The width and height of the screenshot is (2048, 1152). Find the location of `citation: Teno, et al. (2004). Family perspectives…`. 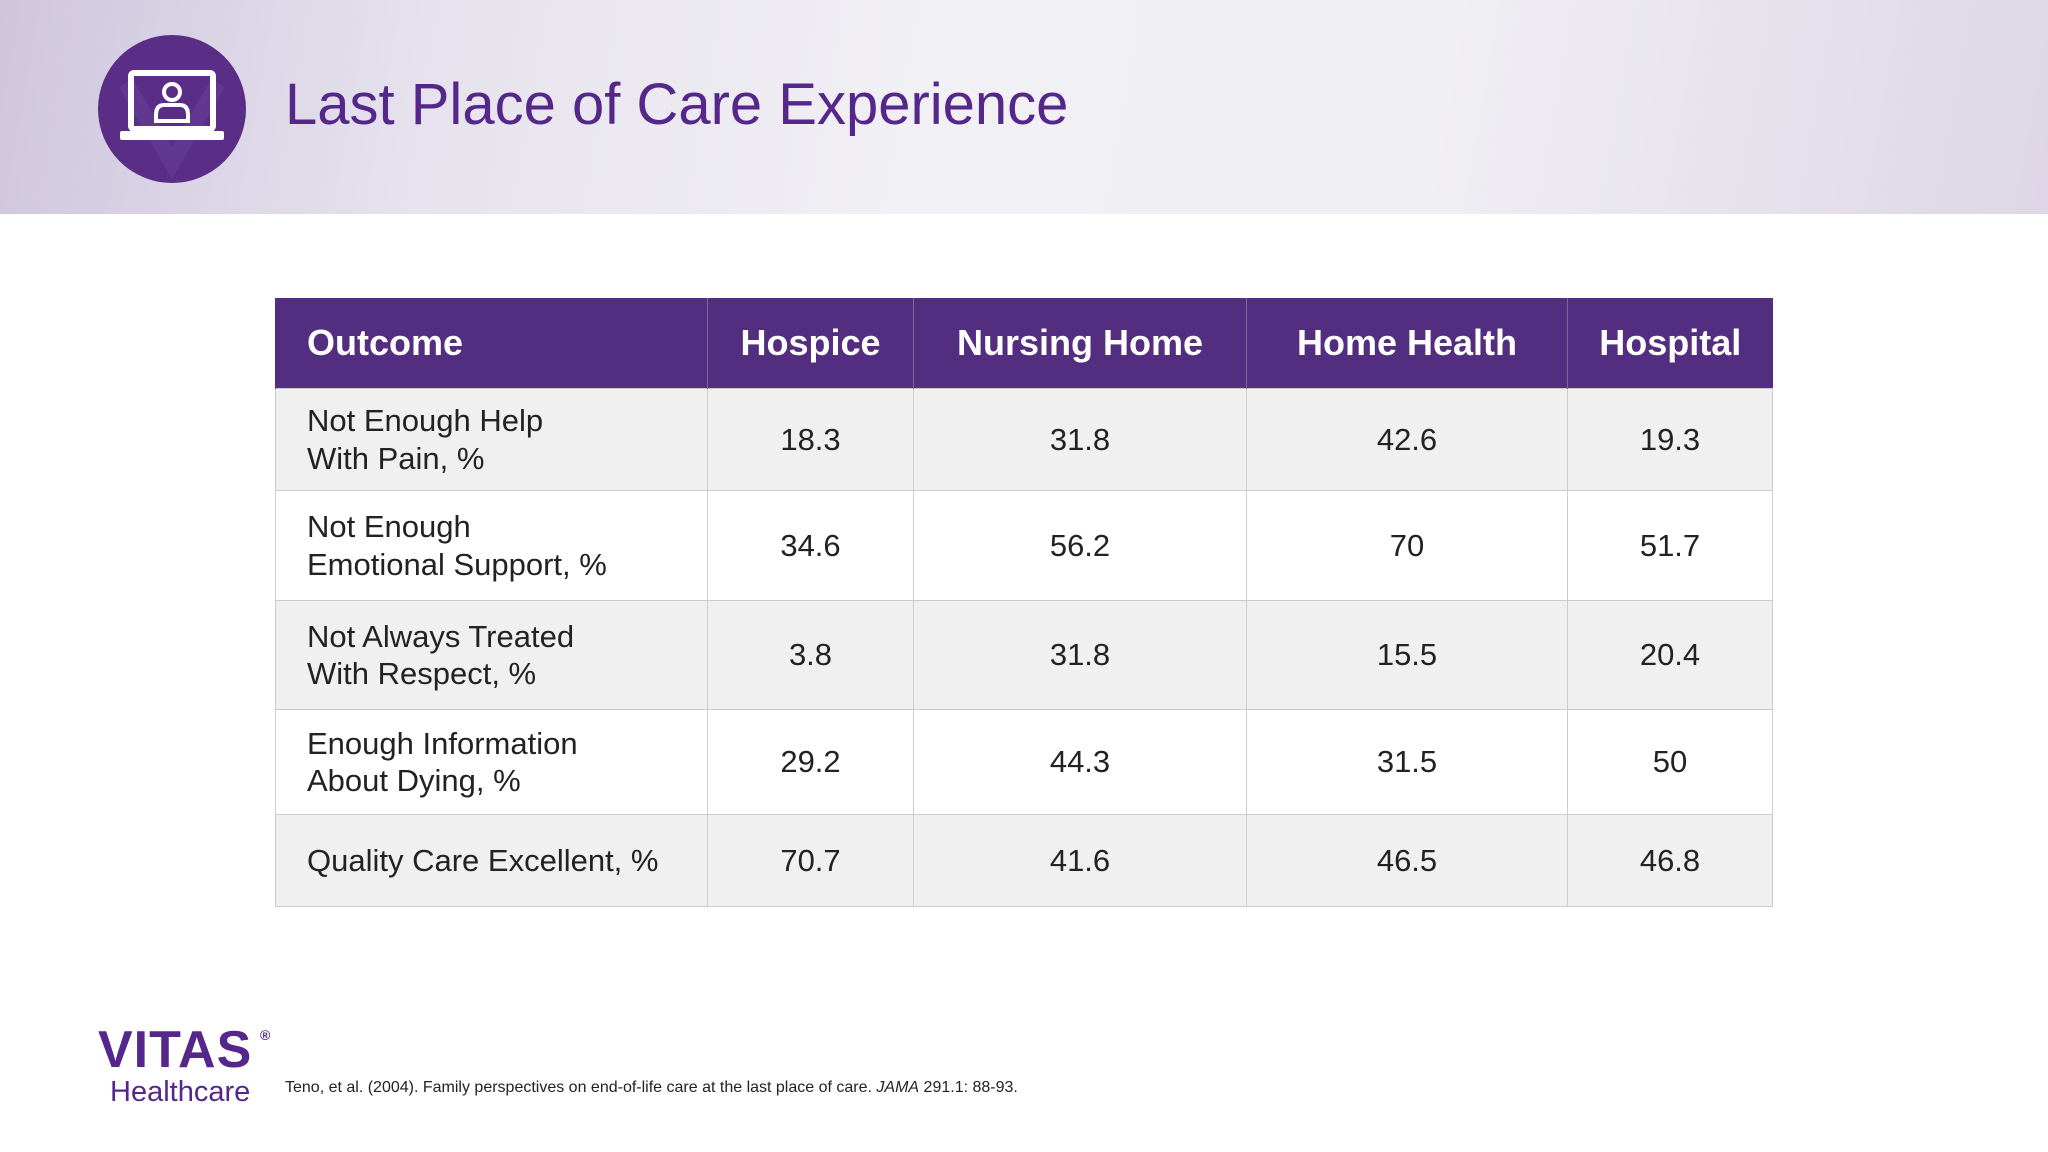

citation: Teno, et al. (2004). Family perspectives… is located at coordinates (651, 1088).